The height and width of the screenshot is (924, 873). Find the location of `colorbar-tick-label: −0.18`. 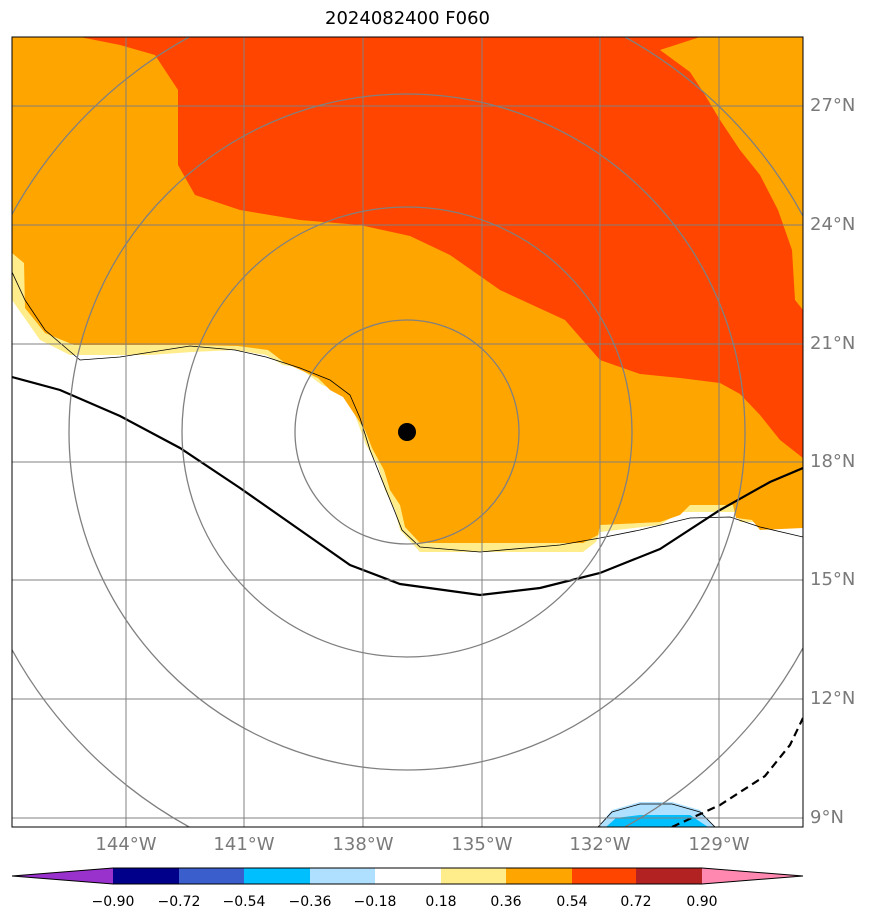

colorbar-tick-label: −0.18 is located at coordinates (375, 902).